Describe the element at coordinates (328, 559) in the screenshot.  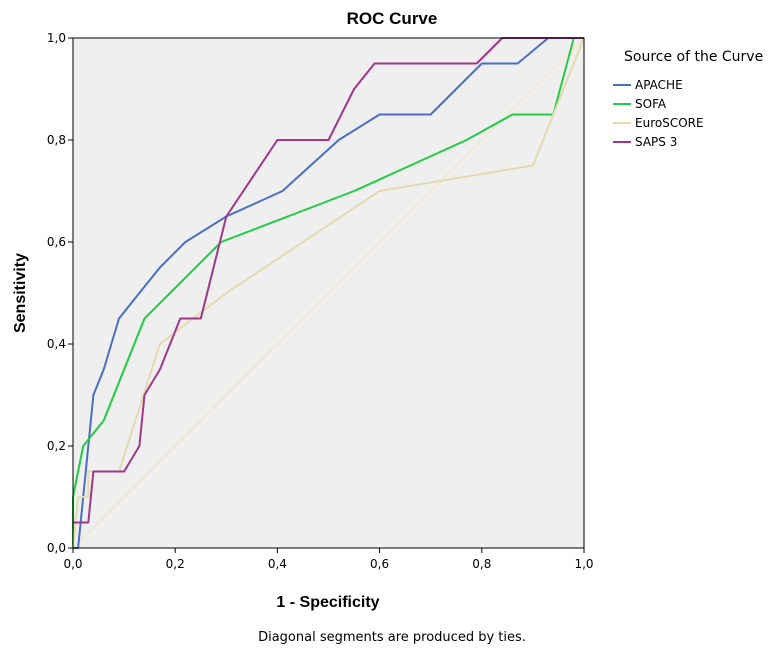
I see `x-axis-ticks: 0,0 0,2 0,4 0,6 0,8 1,0` at that location.